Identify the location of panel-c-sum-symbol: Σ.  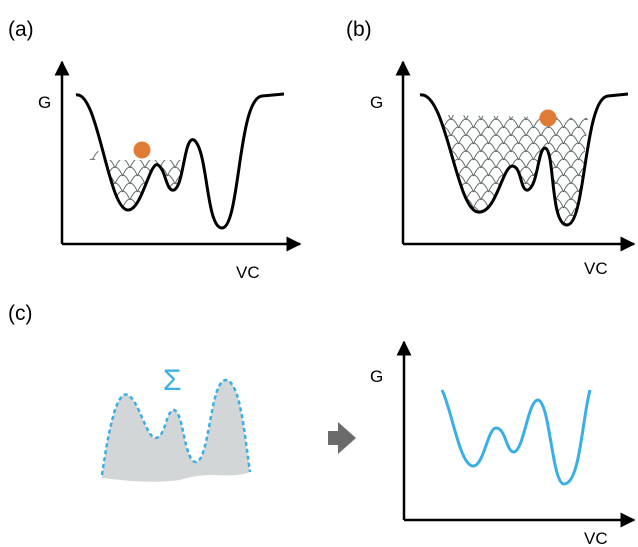
(172, 380).